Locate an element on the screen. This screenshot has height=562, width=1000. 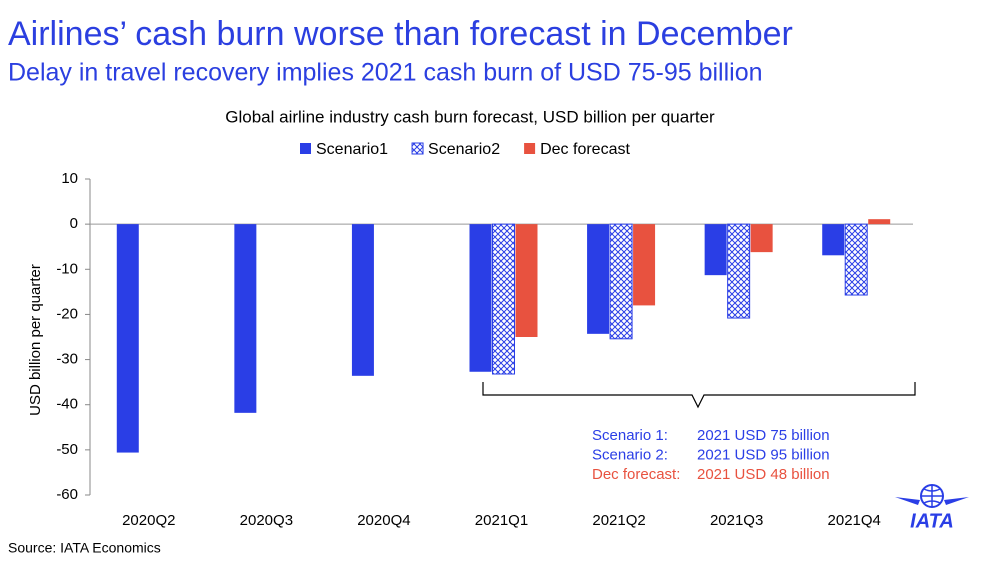
logo-text: IATA is located at coordinates (932, 521).